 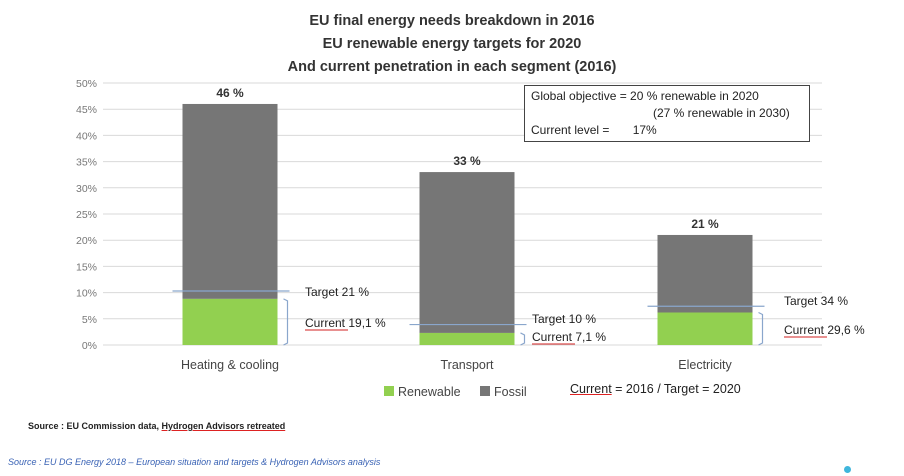 What do you see at coordinates (591, 389) in the screenshot?
I see `period-note-current: Current` at bounding box center [591, 389].